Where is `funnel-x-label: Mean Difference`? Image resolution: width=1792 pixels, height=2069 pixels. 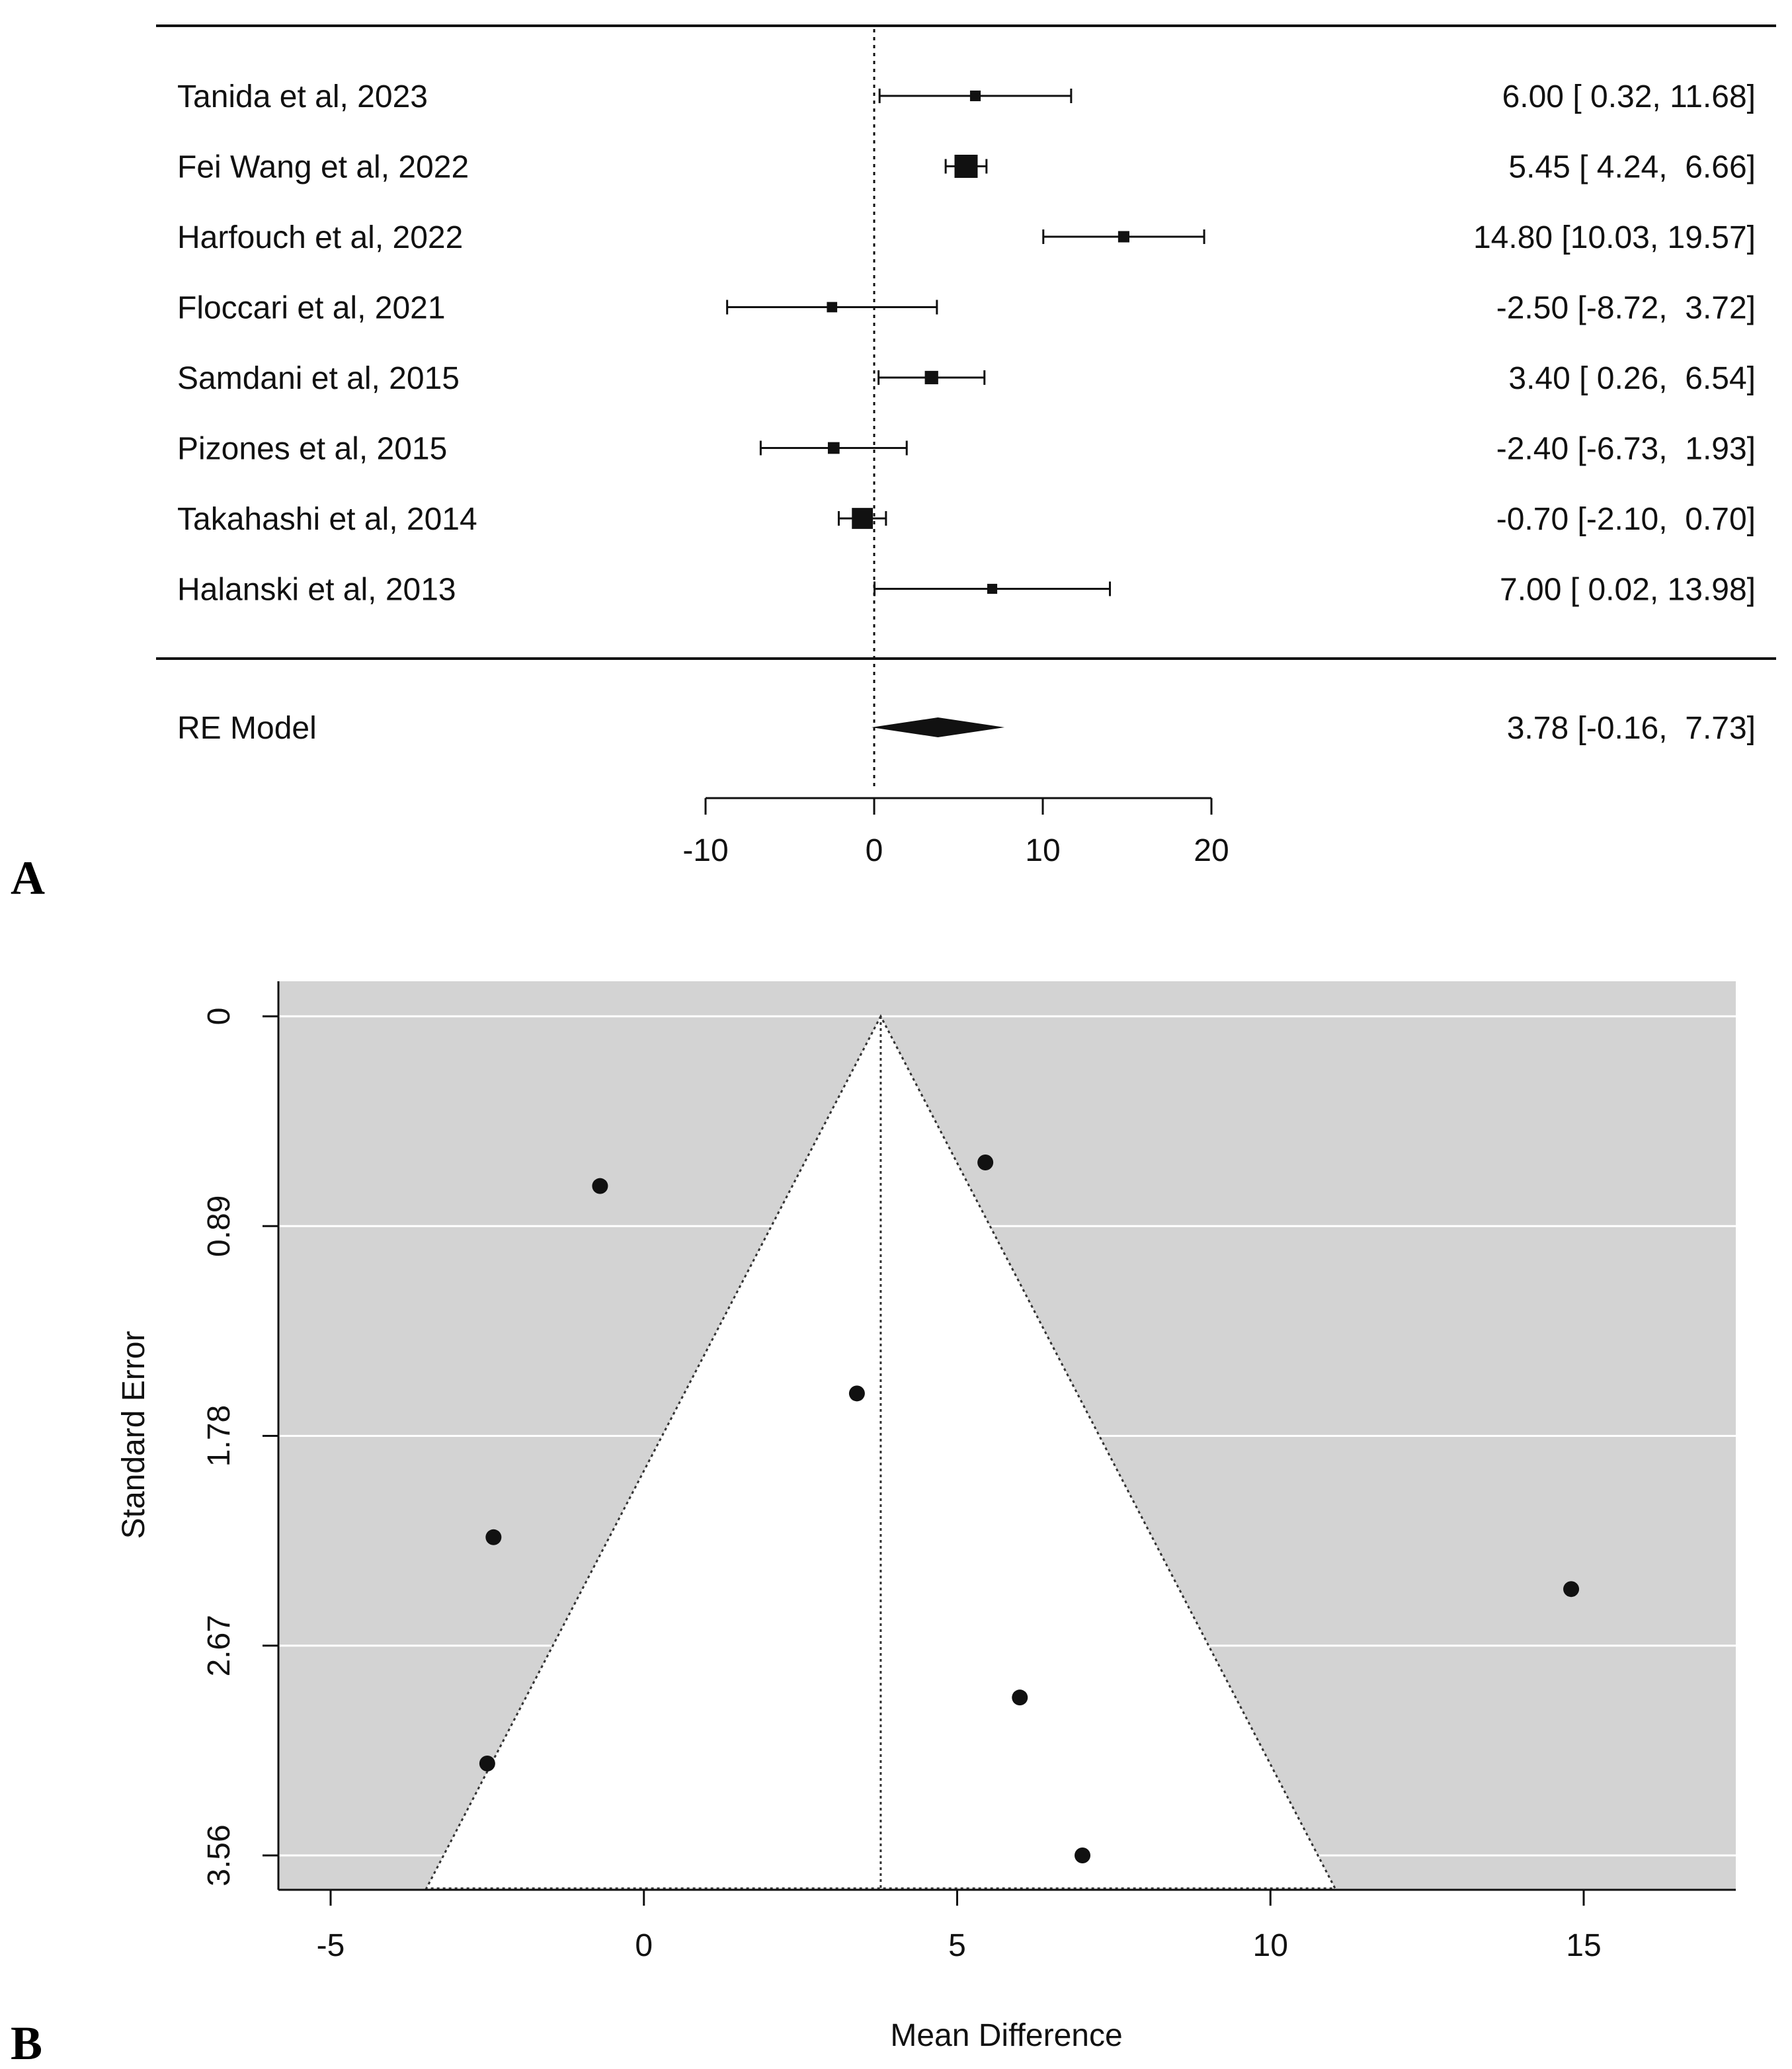 funnel-x-label: Mean Difference is located at coordinates (1006, 2035).